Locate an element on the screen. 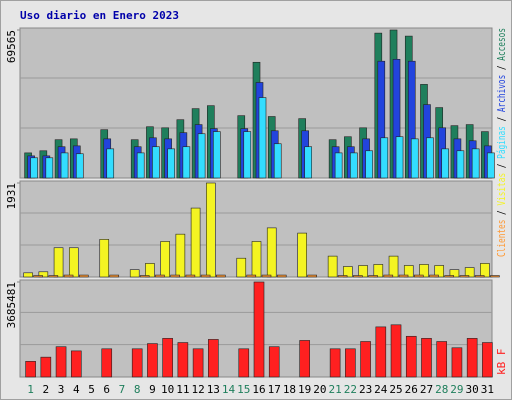 The height and width of the screenshot is (400, 512). x-tick-label: 12 is located at coordinates (197, 389).